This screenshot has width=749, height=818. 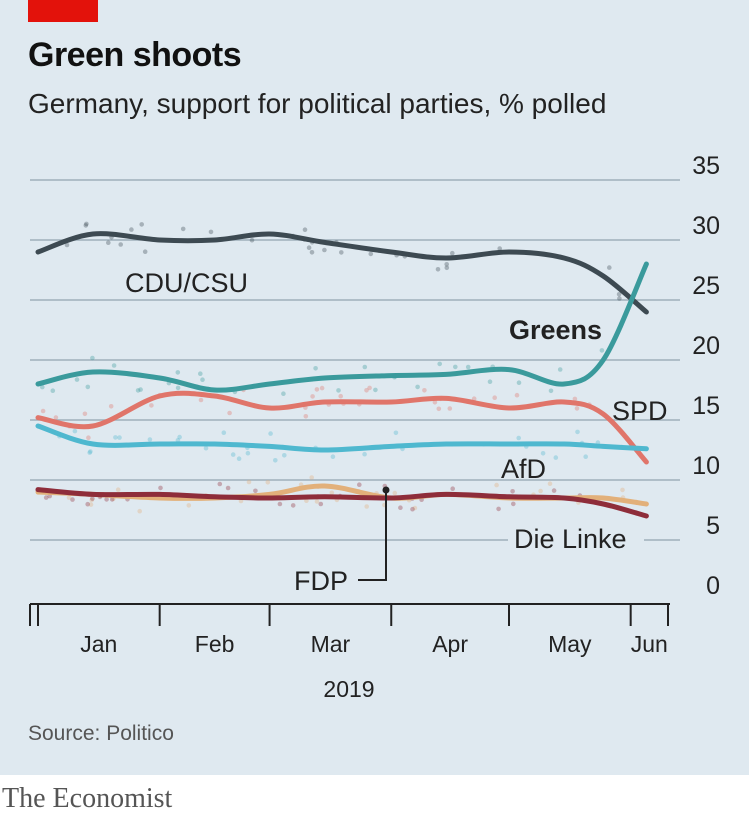 I want to click on y-tick-label: 20, so click(x=706, y=346).